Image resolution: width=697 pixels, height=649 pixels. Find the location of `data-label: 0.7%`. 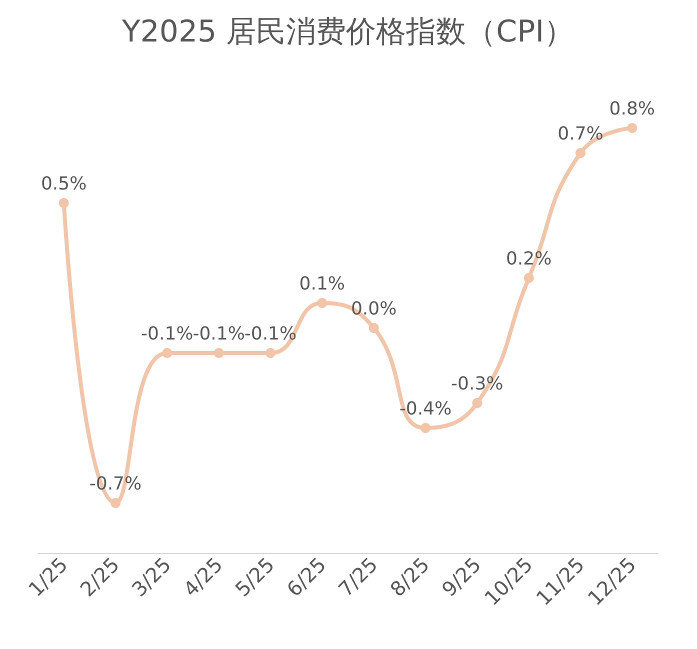

data-label: 0.7% is located at coordinates (581, 134).